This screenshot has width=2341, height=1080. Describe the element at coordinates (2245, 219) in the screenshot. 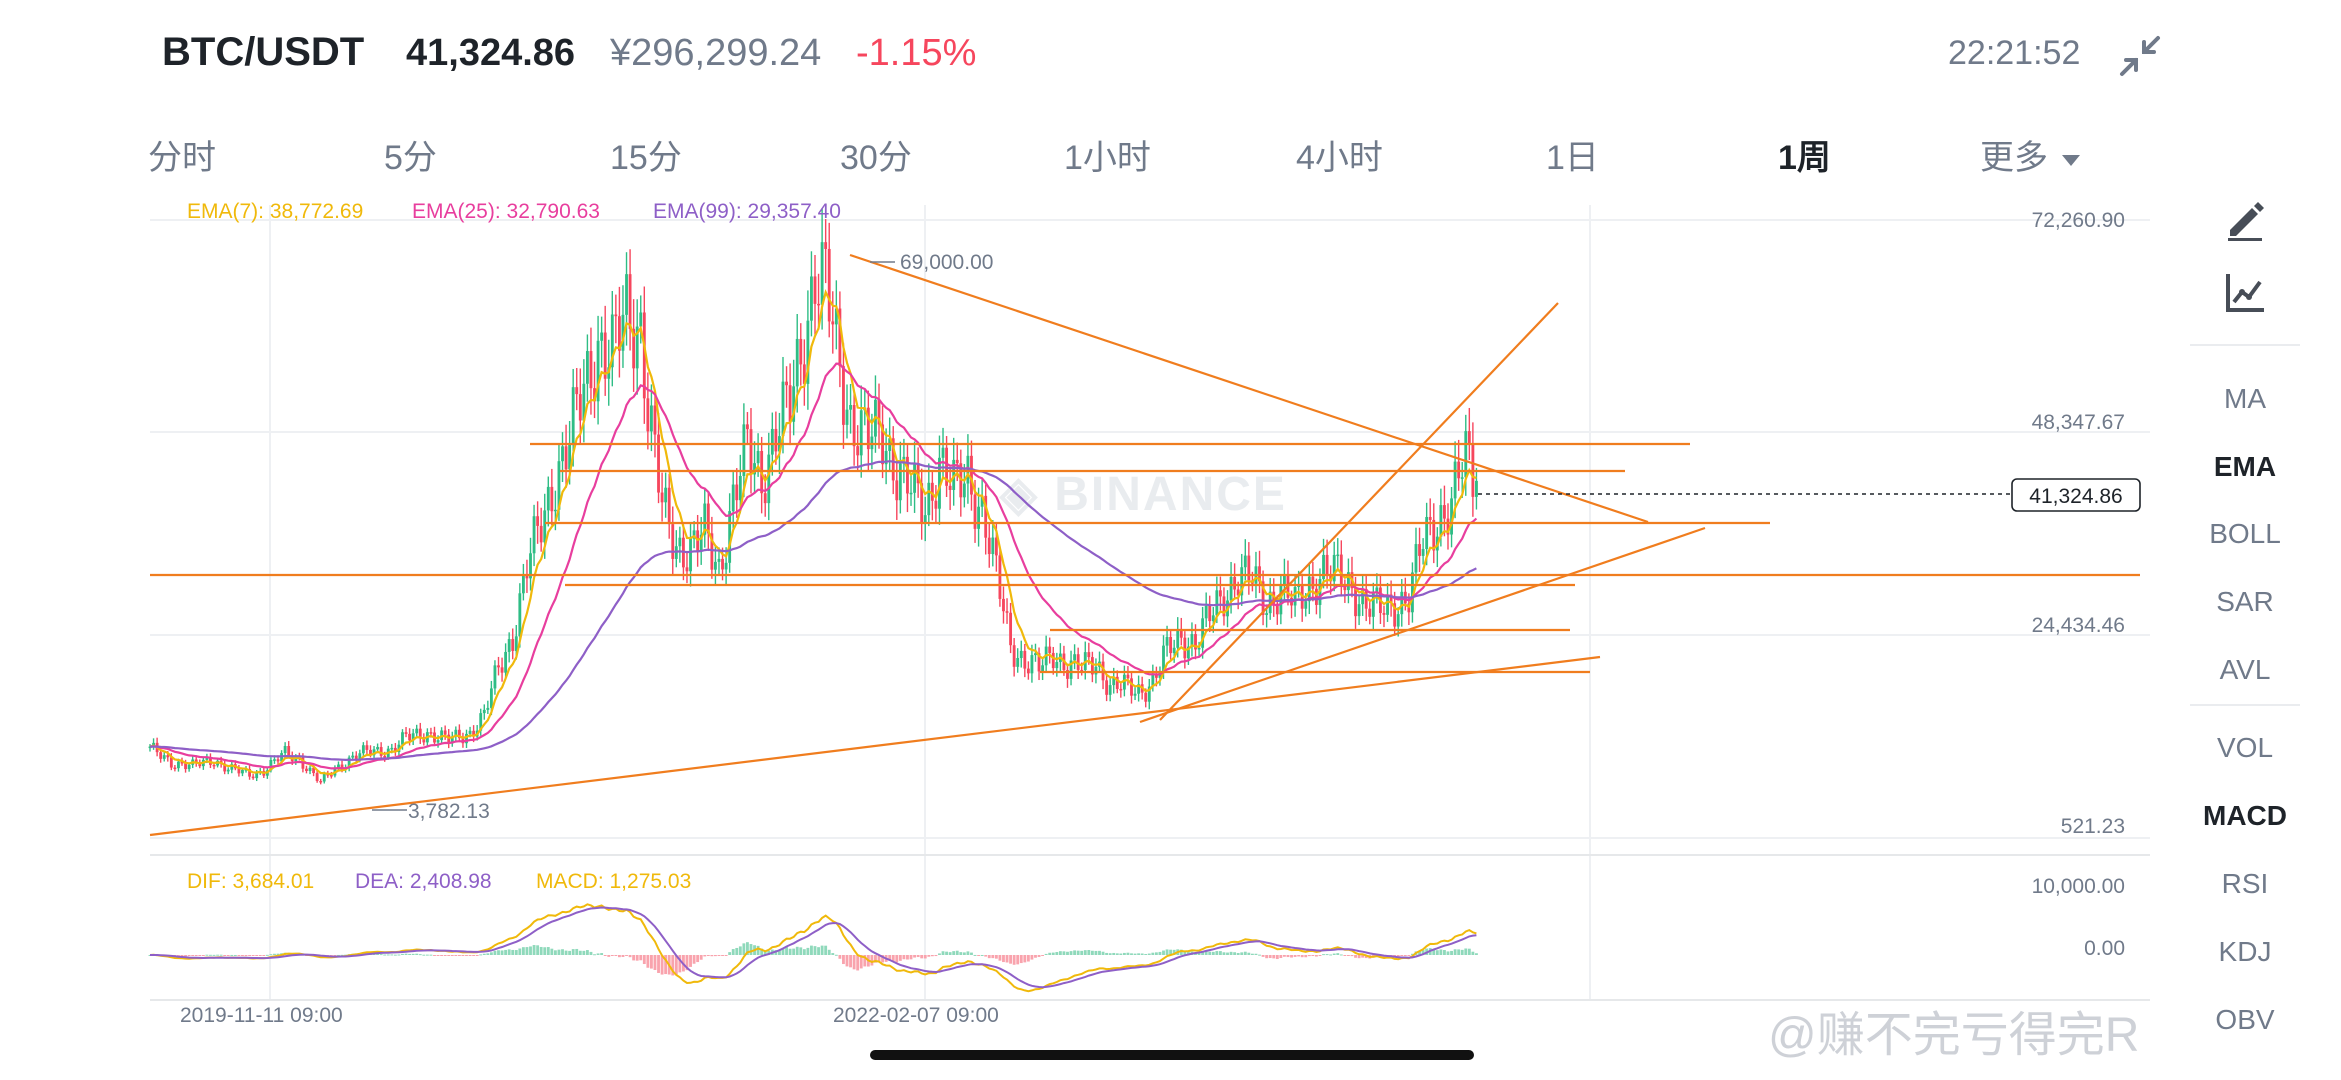

I see `pencil-icon` at that location.